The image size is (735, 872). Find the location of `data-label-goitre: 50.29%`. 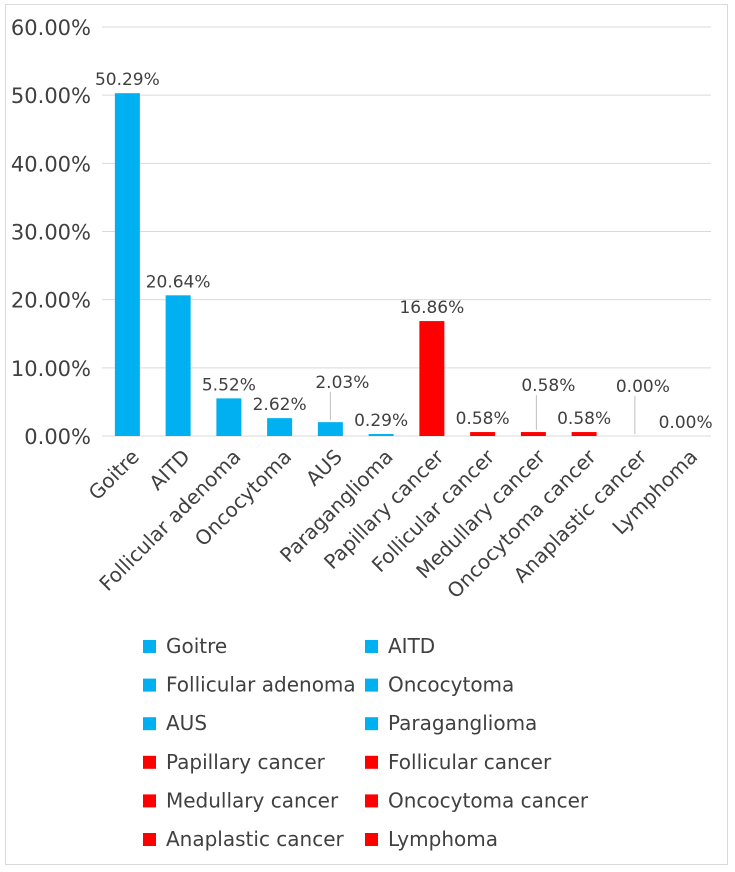

data-label-goitre: 50.29% is located at coordinates (127, 80).